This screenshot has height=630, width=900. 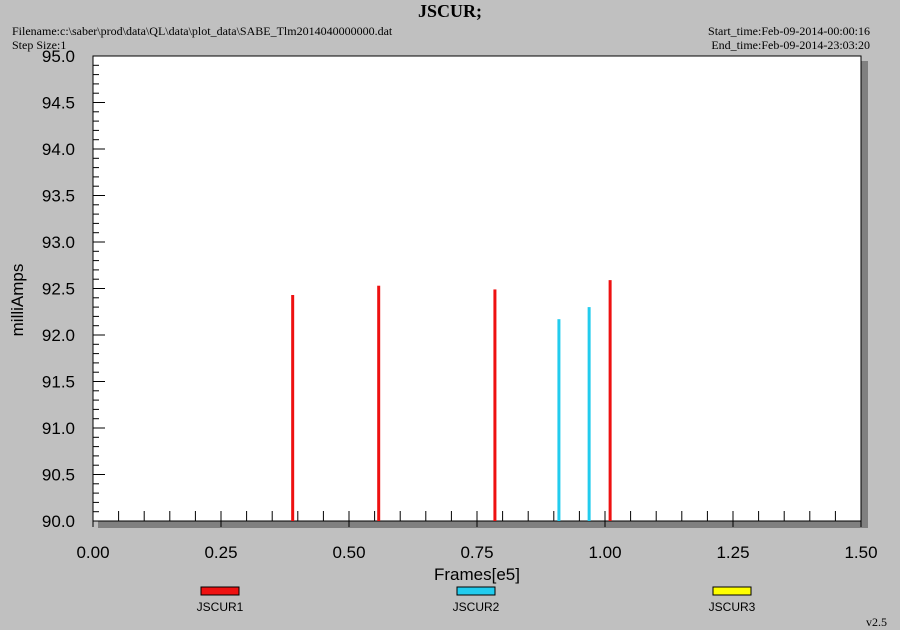 I want to click on y-tick-label: 92.5, so click(x=58, y=289).